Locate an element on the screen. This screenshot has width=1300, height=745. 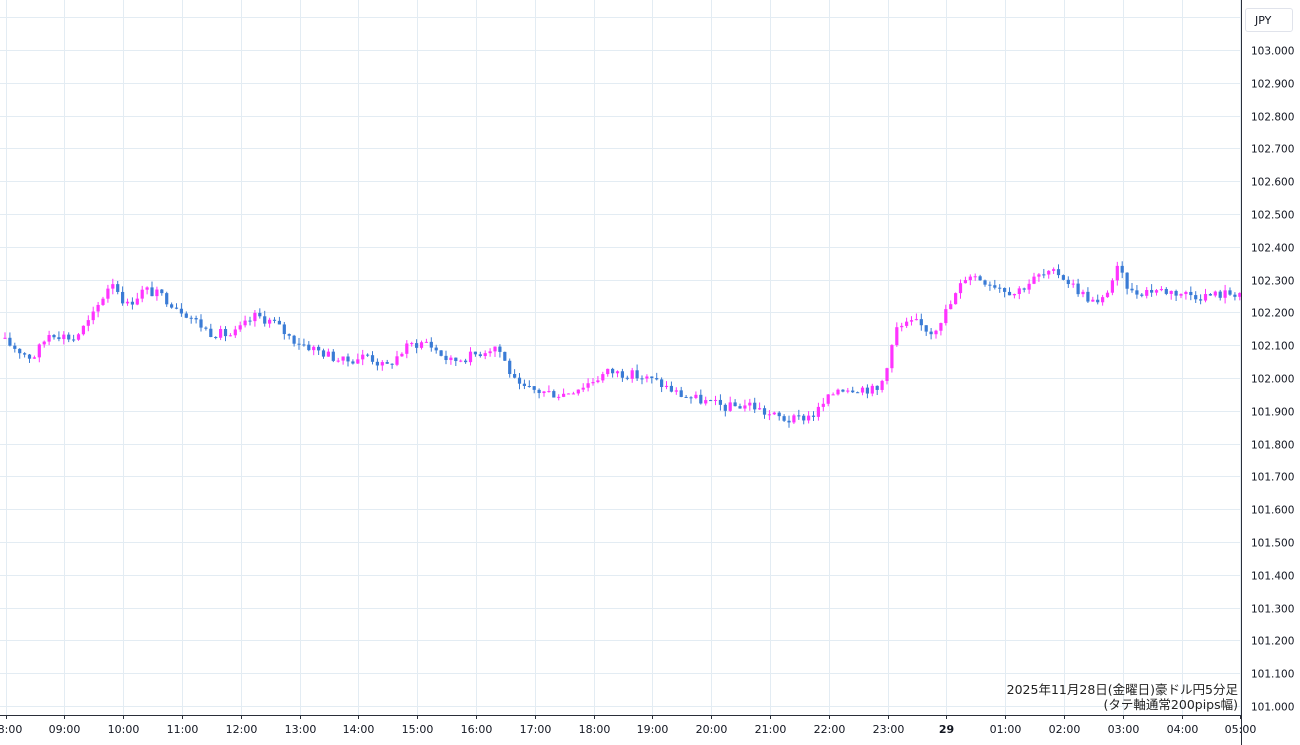
x-tick-label: 16:00 is located at coordinates (477, 729).